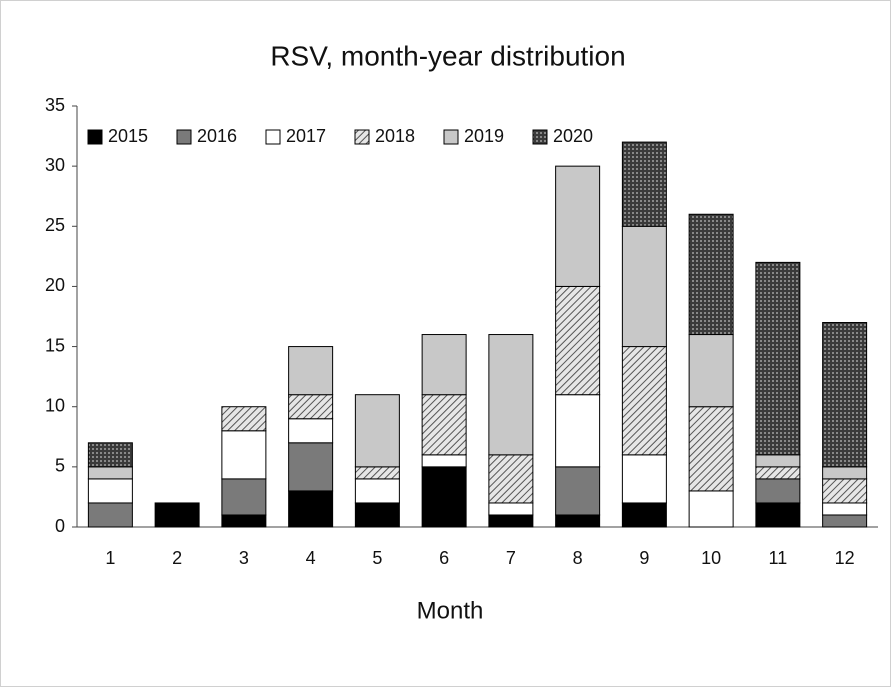 The height and width of the screenshot is (687, 891). Describe the element at coordinates (110, 558) in the screenshot. I see `x-tick-label: 1` at that location.